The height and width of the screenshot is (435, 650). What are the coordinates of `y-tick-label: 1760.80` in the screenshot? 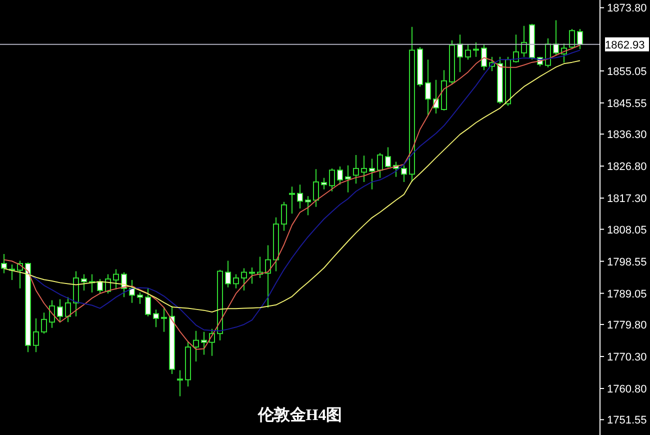 It's located at (627, 390).